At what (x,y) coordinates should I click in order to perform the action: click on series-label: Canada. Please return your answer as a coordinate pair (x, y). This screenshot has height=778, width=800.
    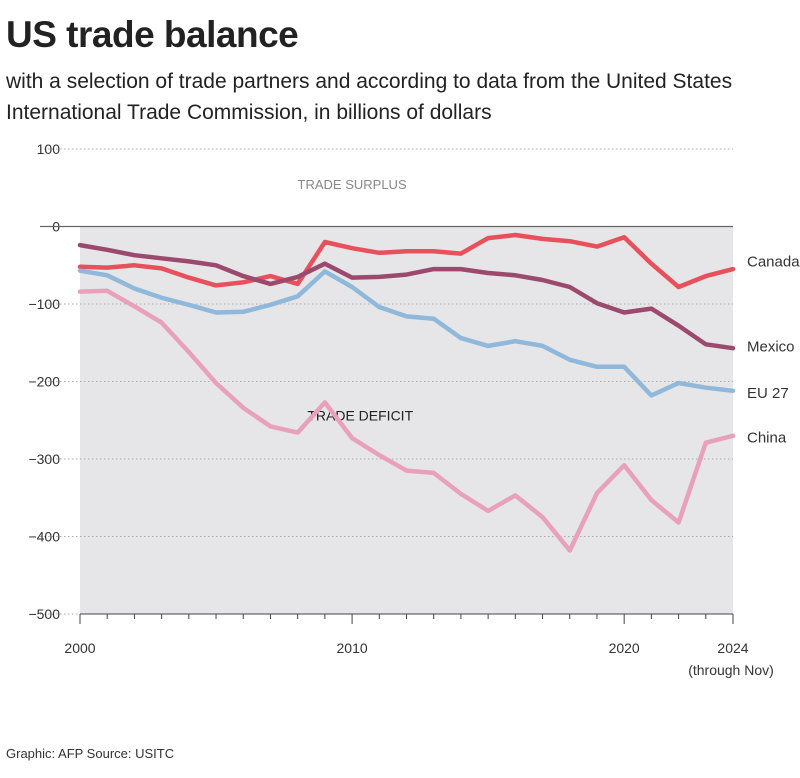
    Looking at the image, I should click on (773, 261).